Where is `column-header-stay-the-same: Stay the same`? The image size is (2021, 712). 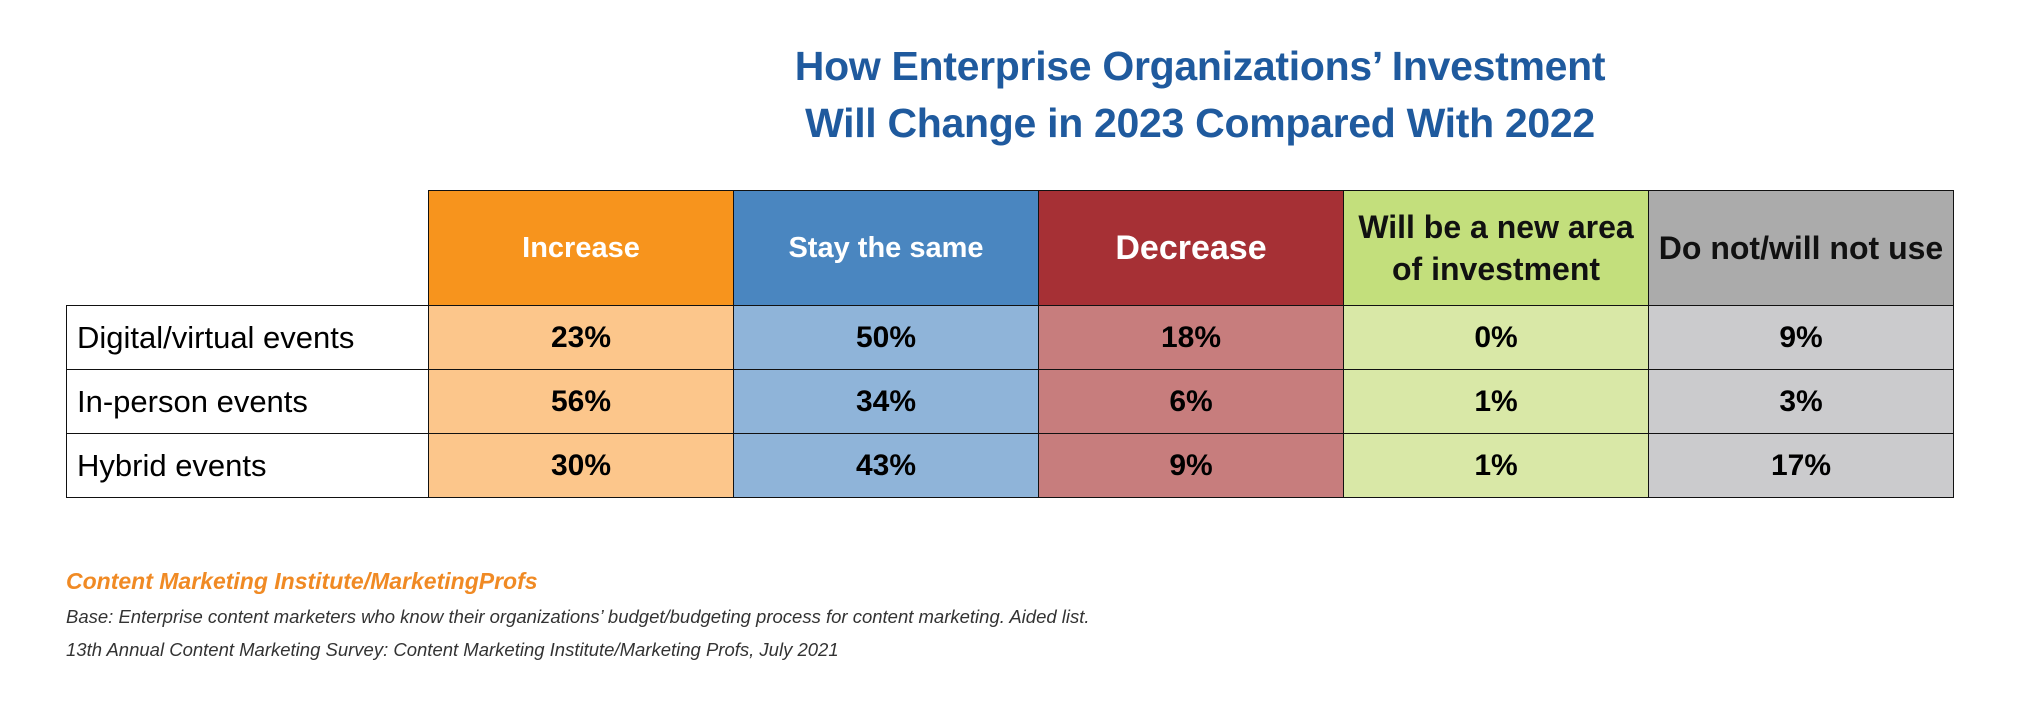
column-header-stay-the-same: Stay the same is located at coordinates (886, 248).